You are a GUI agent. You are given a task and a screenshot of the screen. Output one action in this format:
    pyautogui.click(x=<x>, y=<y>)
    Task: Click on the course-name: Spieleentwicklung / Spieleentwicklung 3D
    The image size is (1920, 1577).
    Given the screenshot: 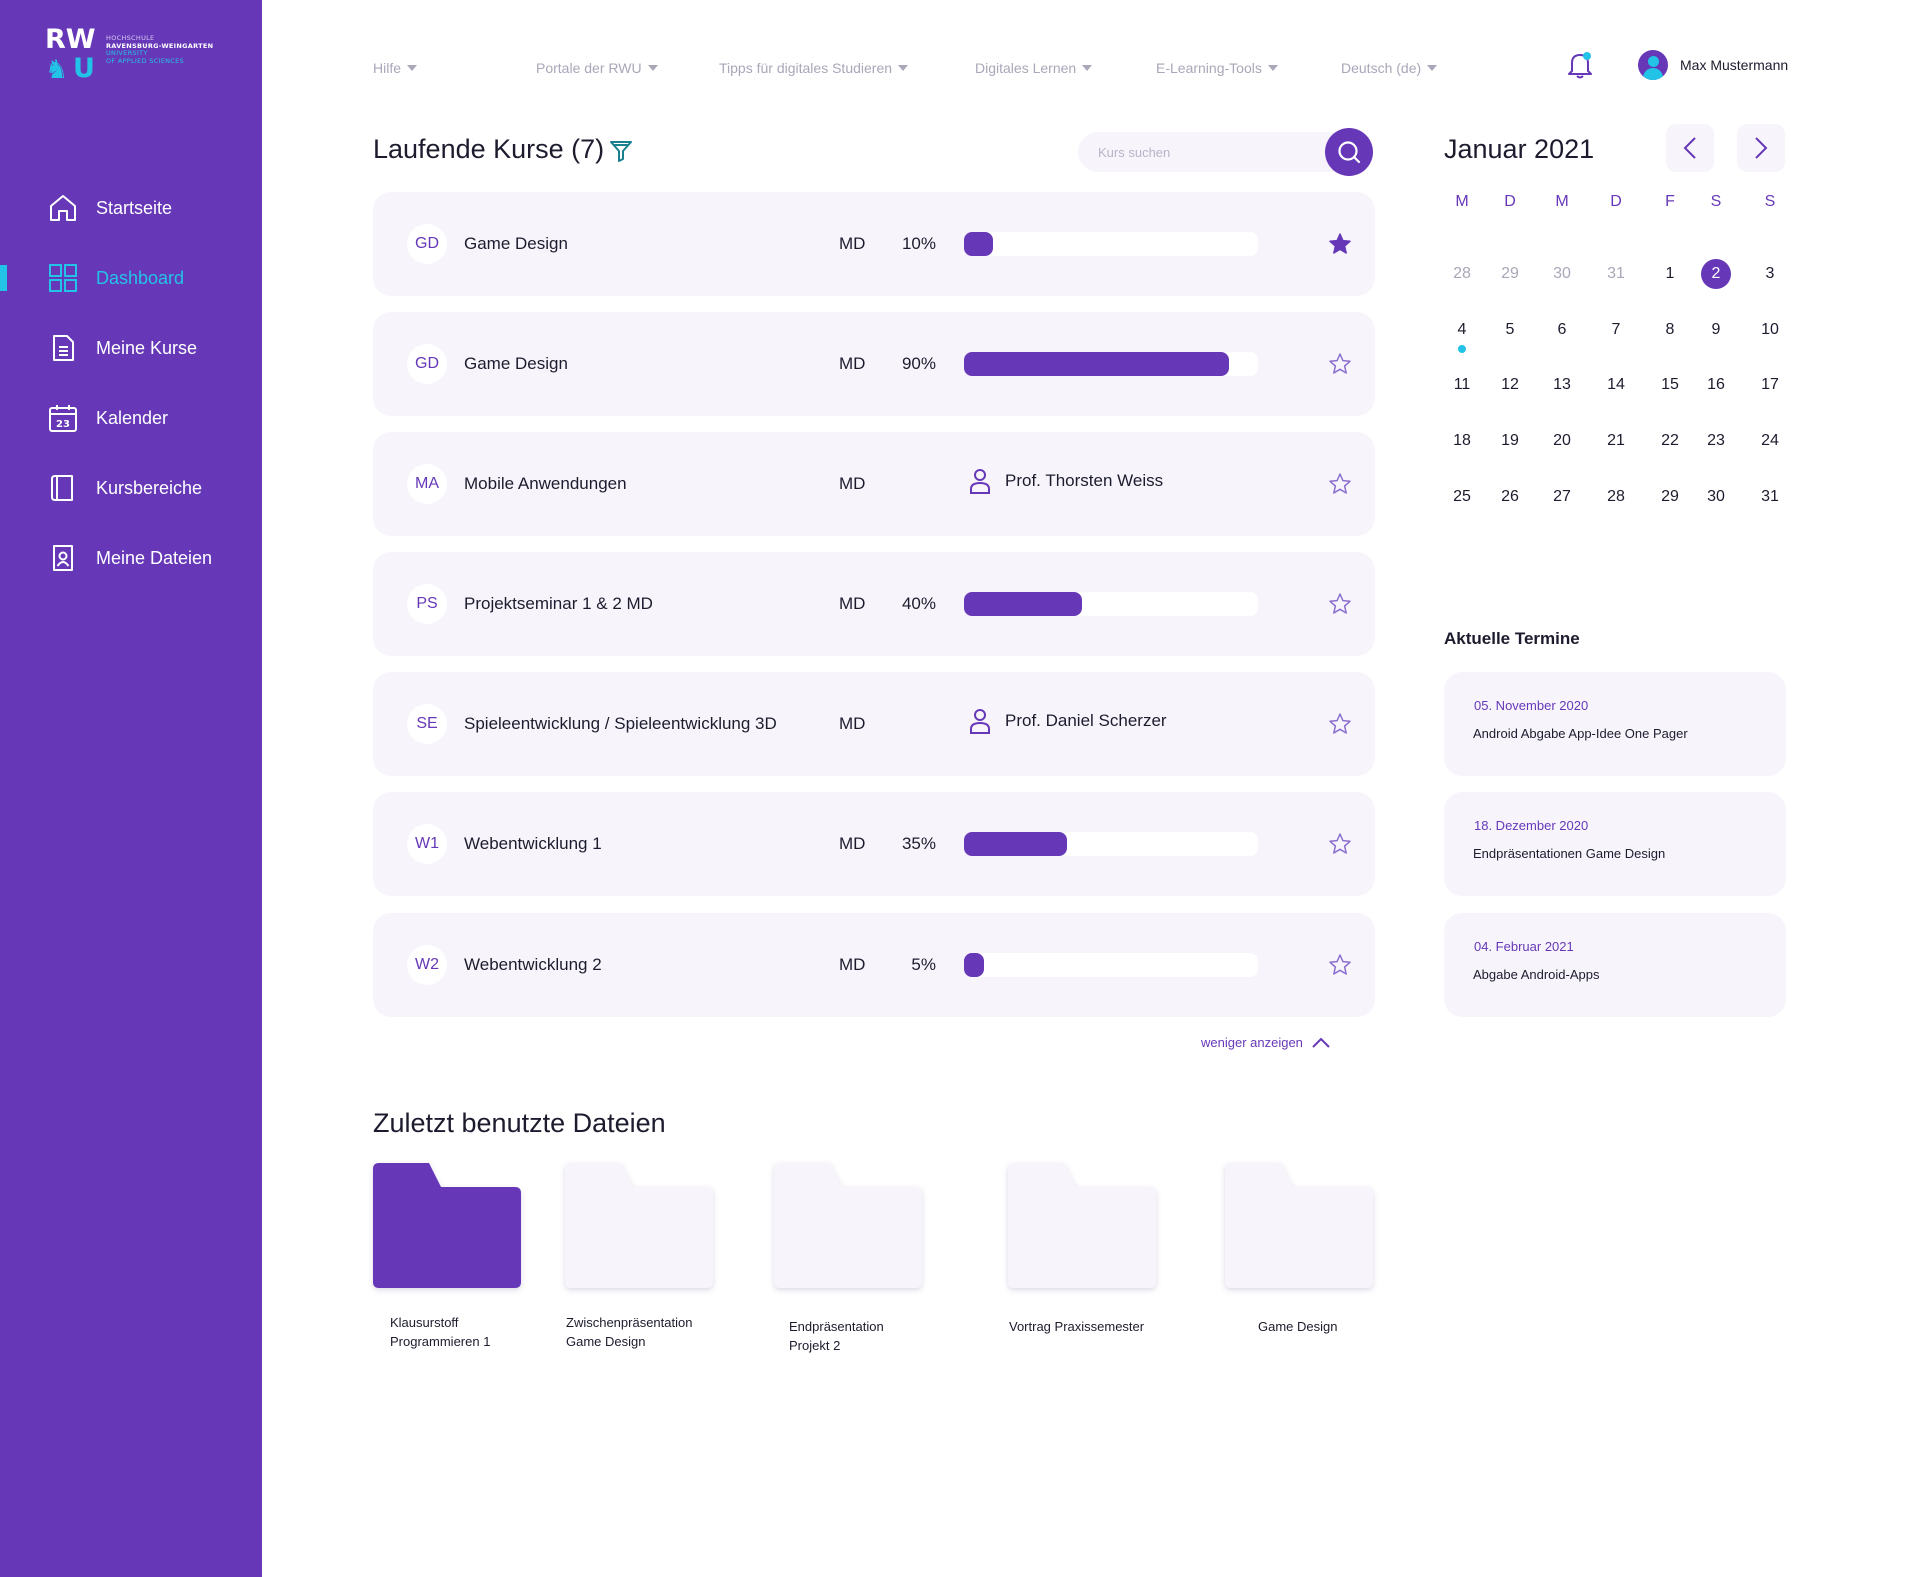 What is the action you would take?
    pyautogui.click(x=620, y=723)
    